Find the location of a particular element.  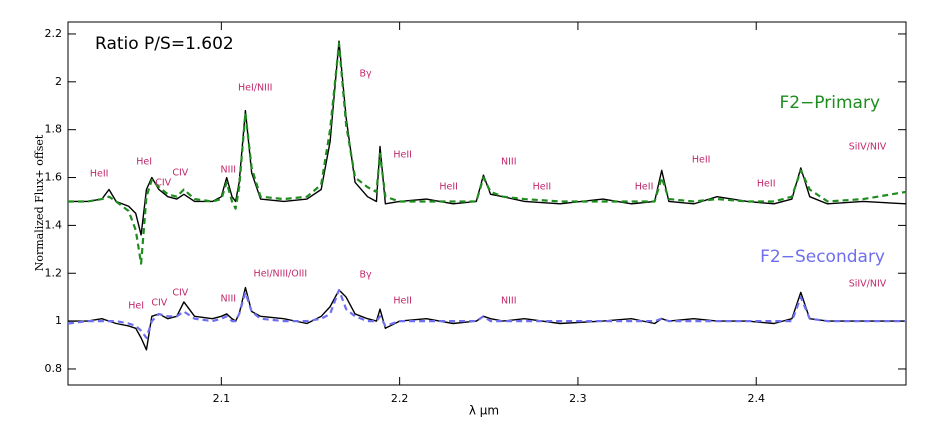

x-tick-label: 2.4 is located at coordinates (756, 398).